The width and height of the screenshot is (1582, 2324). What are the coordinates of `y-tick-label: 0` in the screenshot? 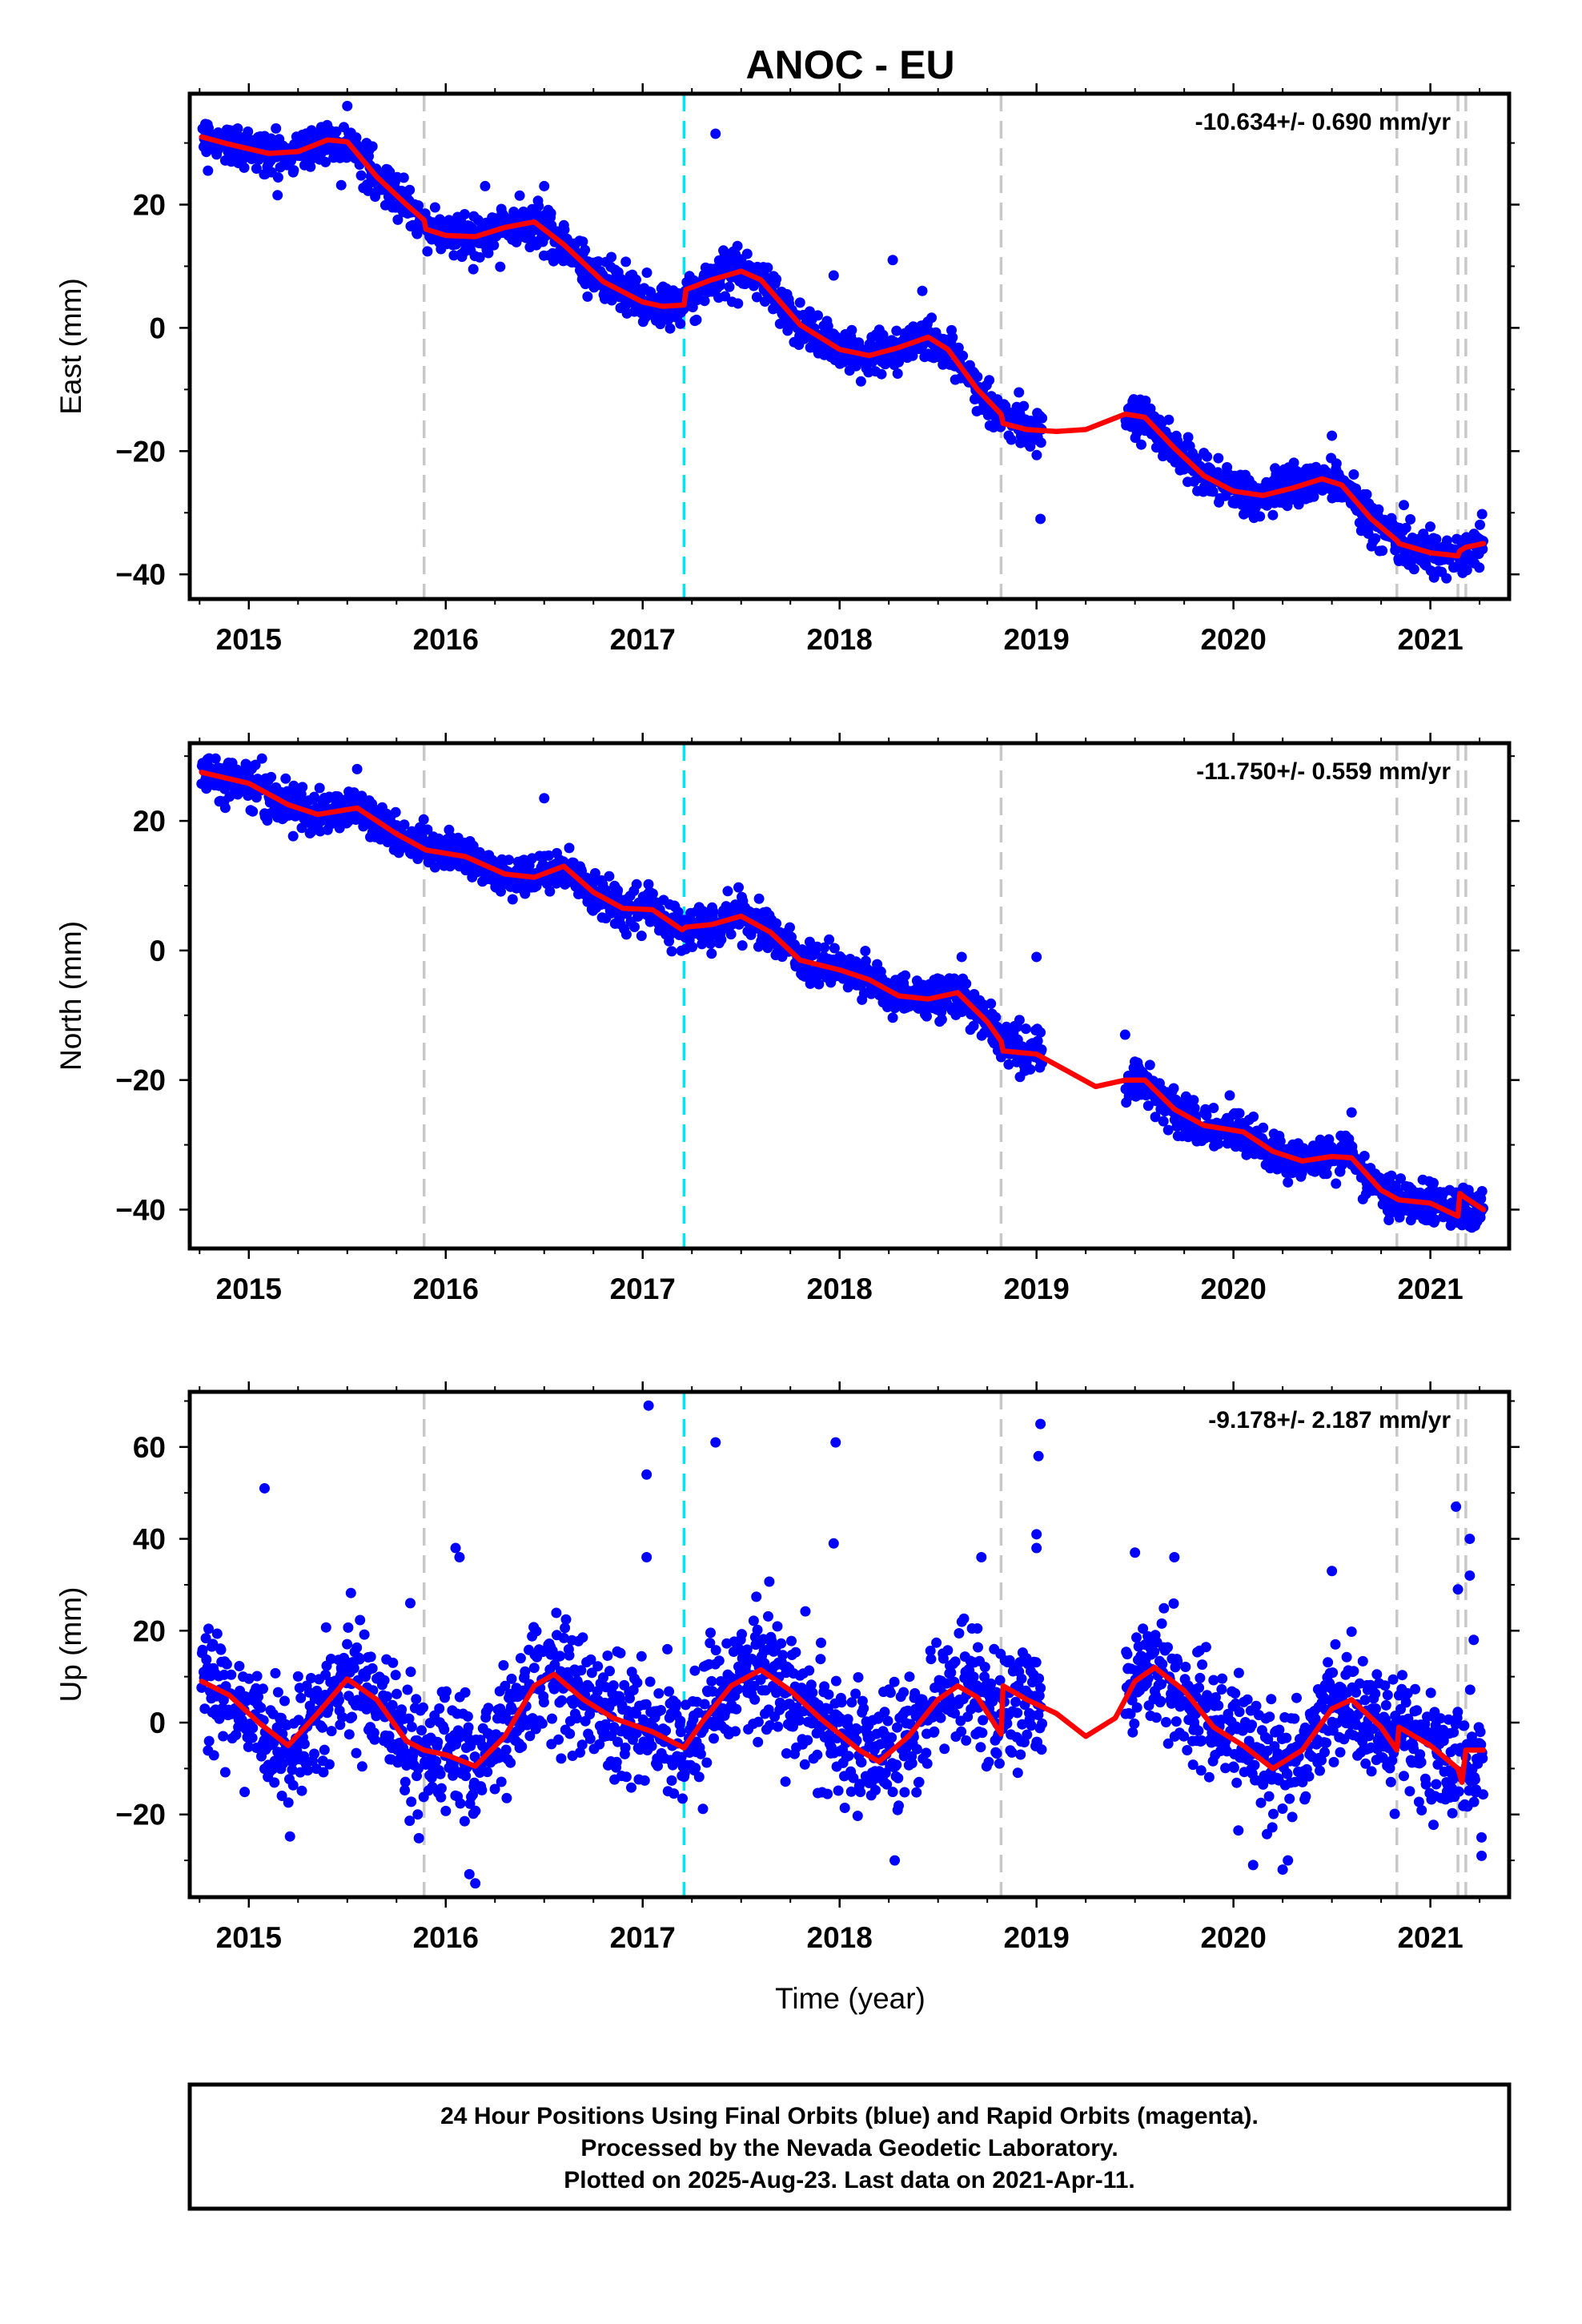 It's located at (157, 328).